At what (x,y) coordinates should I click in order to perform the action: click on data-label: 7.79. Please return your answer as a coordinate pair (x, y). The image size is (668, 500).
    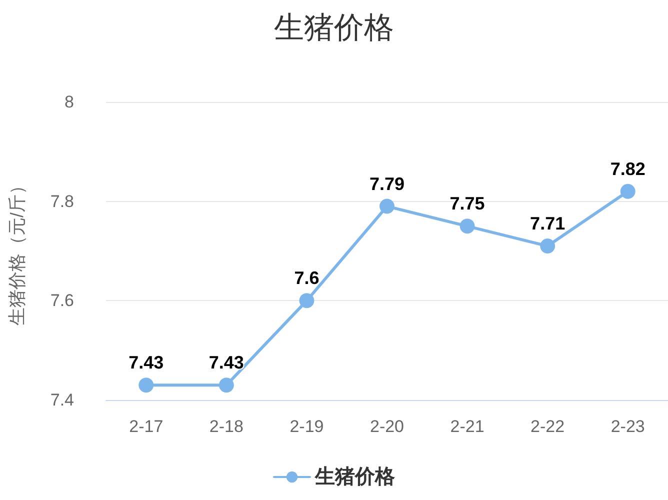
    Looking at the image, I should click on (387, 184).